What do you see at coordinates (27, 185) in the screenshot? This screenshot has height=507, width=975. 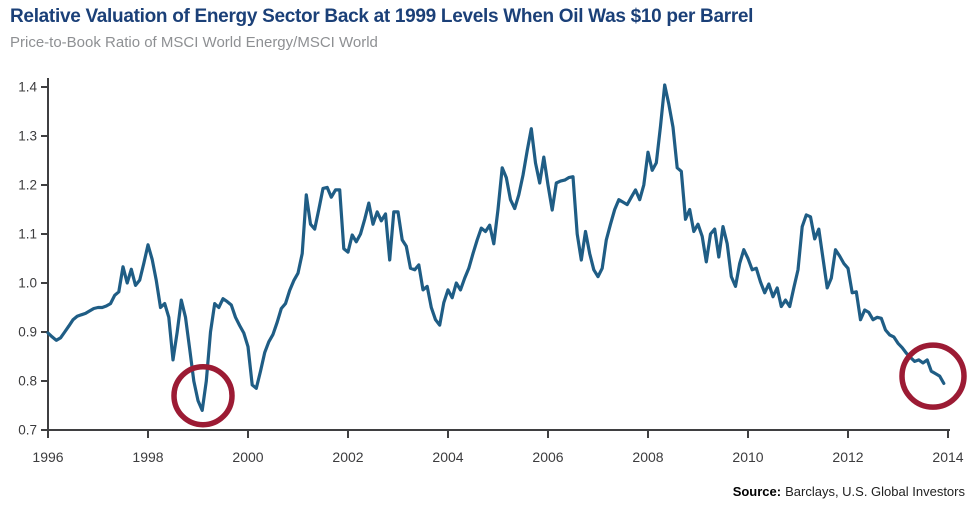 I see `y-tick-label: 1.2` at bounding box center [27, 185].